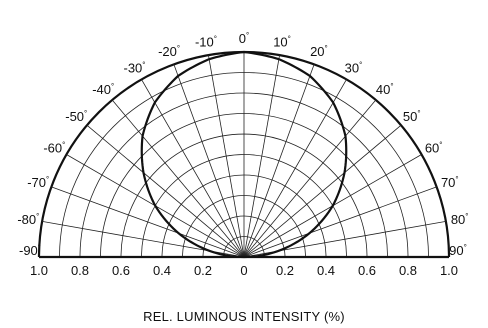  What do you see at coordinates (38, 182) in the screenshot?
I see `angle-label-2: -70°` at bounding box center [38, 182].